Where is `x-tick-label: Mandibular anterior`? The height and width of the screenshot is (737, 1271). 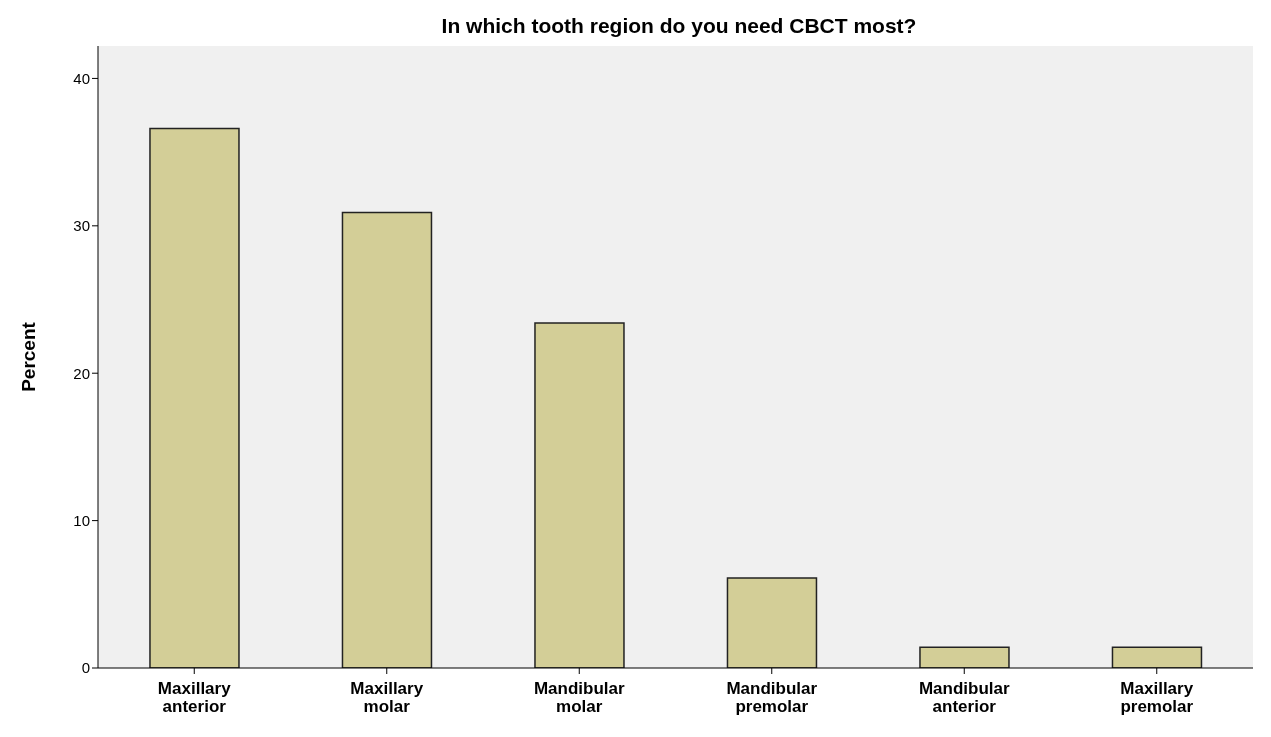 x-tick-label: Mandibular anterior is located at coordinates (964, 697).